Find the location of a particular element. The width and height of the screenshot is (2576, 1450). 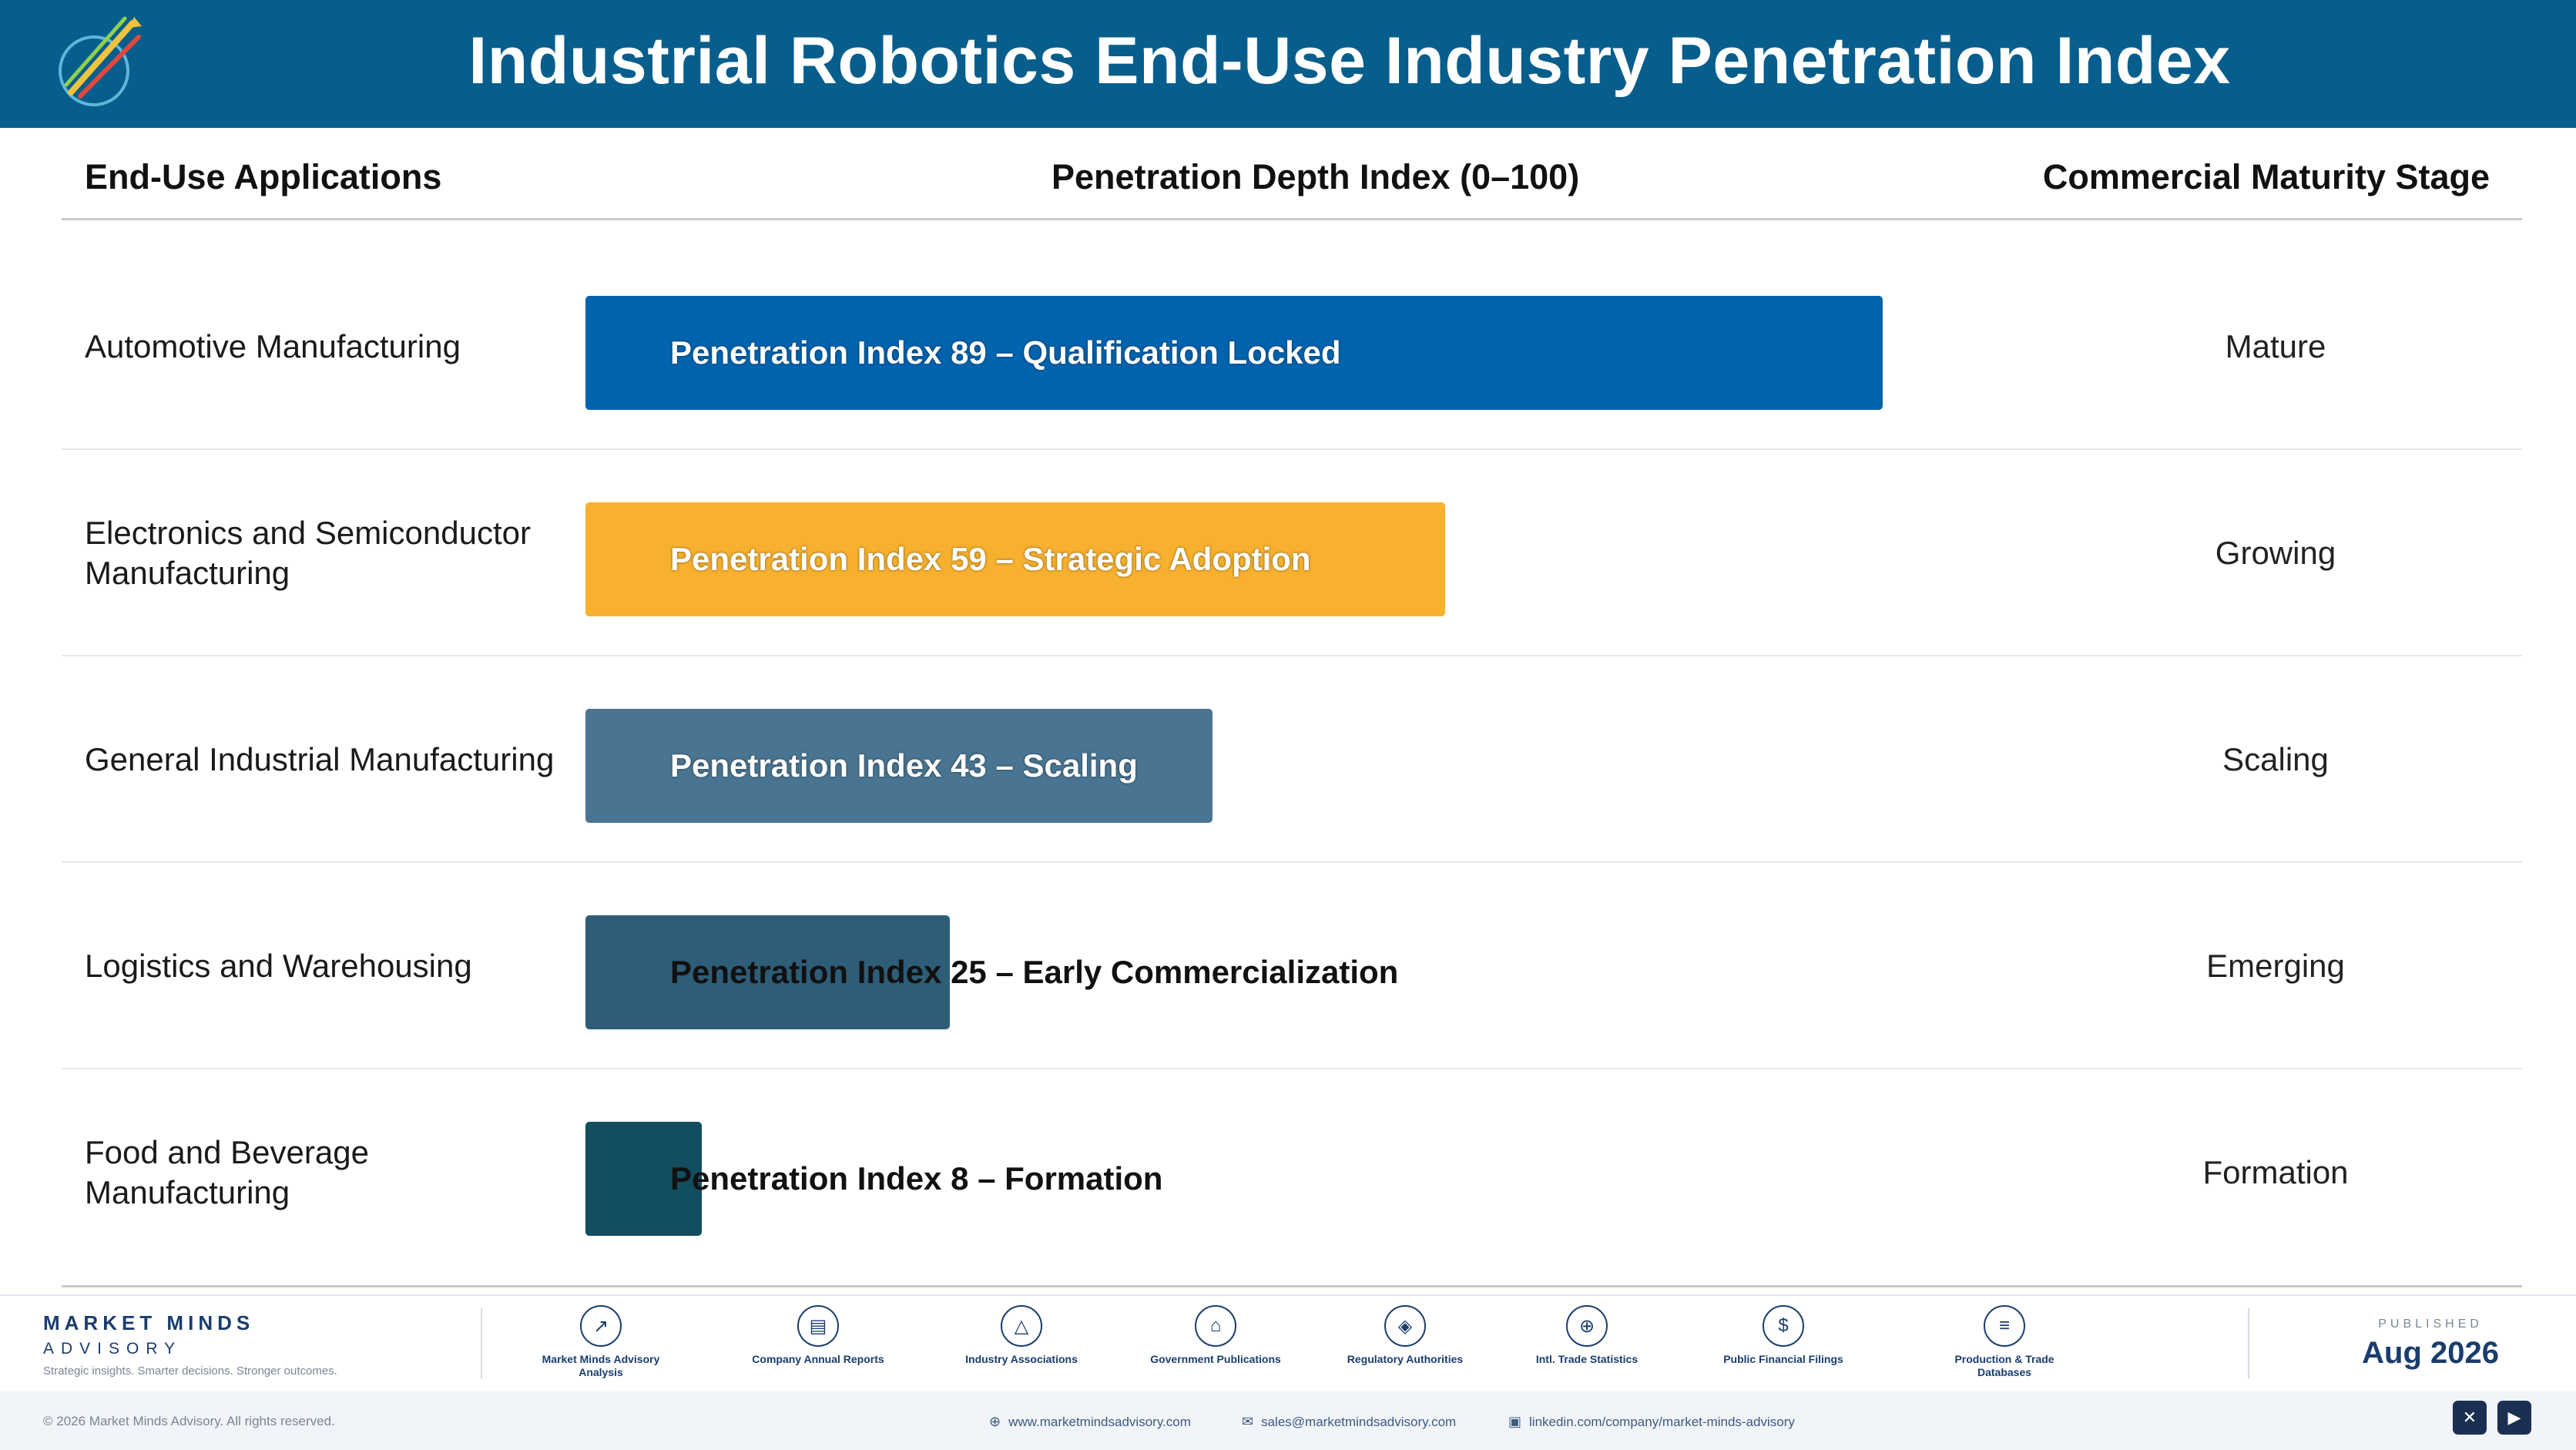

source-item: $ Public Financial Filings is located at coordinates (1783, 1335).